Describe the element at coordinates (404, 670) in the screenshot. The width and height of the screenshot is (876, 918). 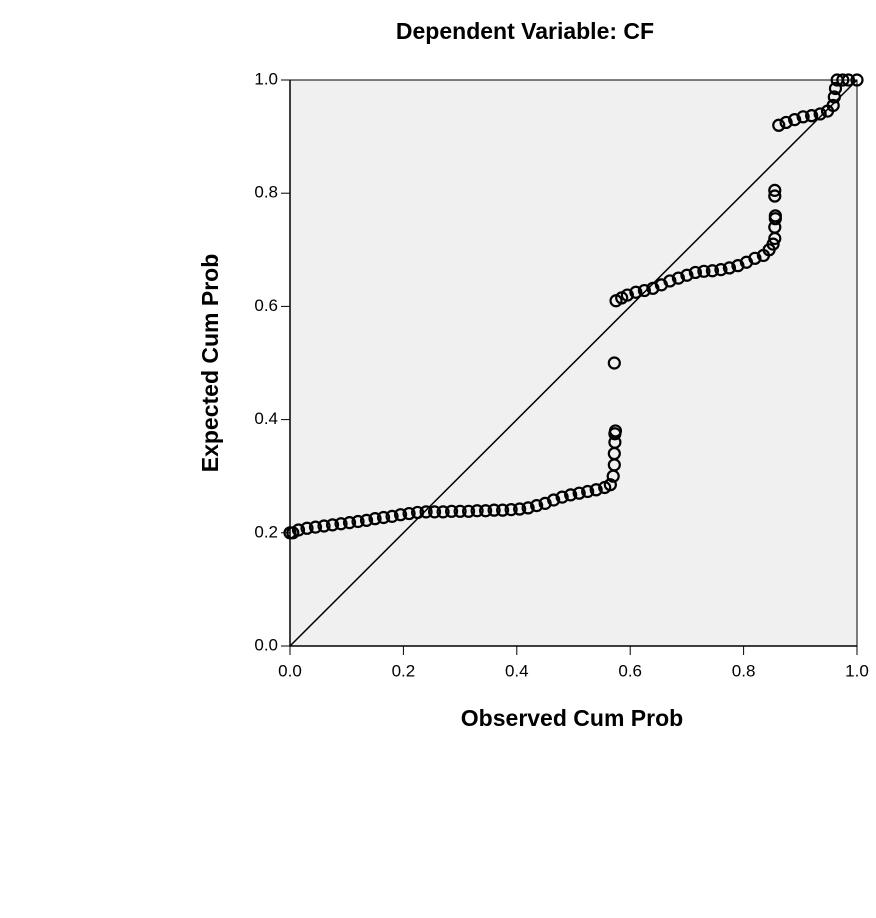
I see `x-tick-label: 0.2` at that location.